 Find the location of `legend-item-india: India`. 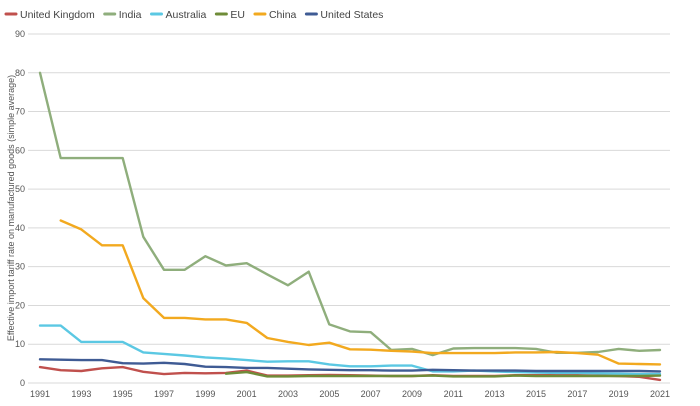

legend-item-india: India is located at coordinates (122, 15).